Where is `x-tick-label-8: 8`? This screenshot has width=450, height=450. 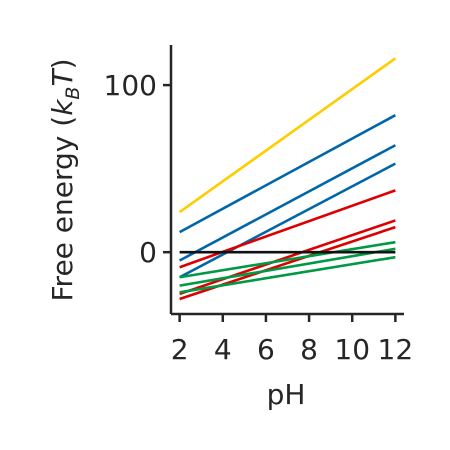 x-tick-label-8: 8 is located at coordinates (309, 349).